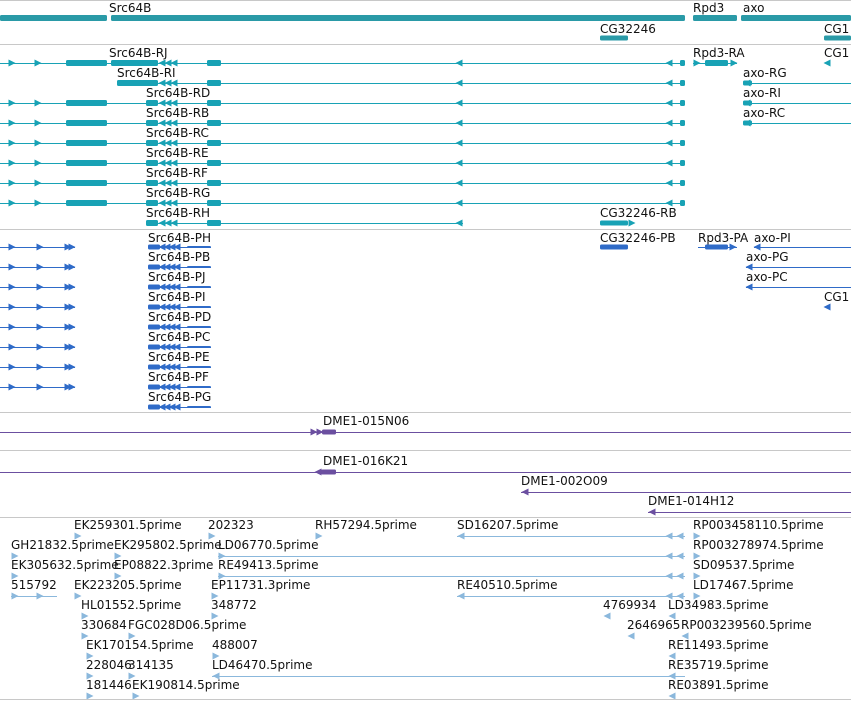 This screenshot has height=701, width=851. I want to click on transcript-label: Src64B-RD, so click(178, 93).